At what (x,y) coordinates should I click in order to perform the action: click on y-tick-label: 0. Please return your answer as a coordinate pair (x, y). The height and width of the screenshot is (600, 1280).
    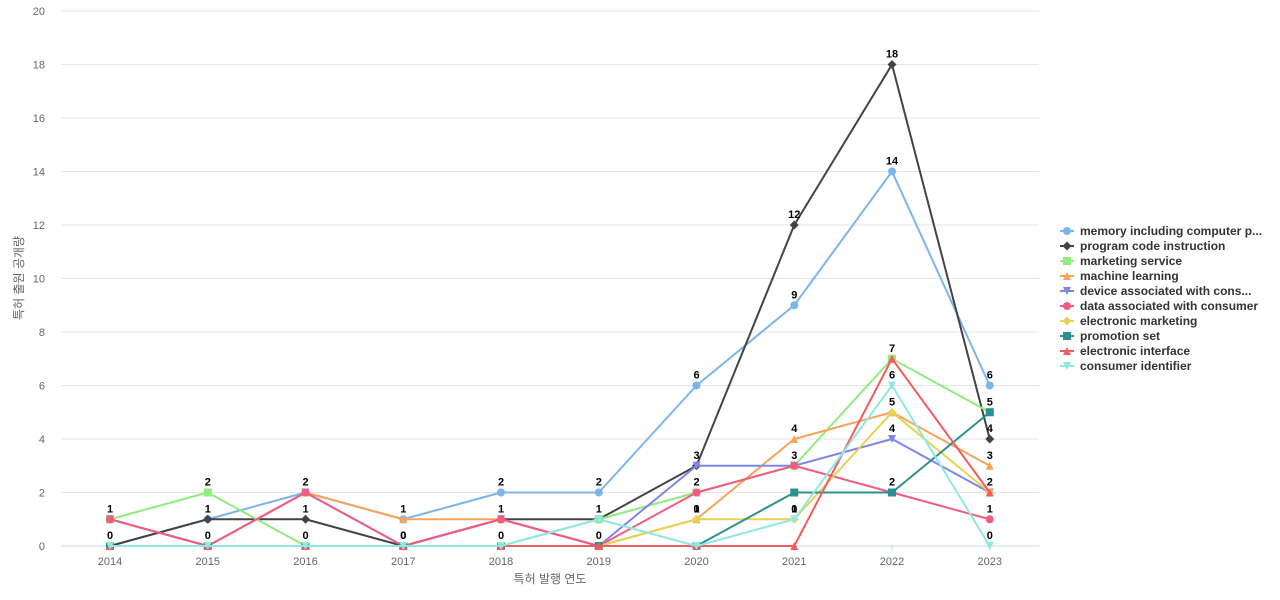
    Looking at the image, I should click on (42, 547).